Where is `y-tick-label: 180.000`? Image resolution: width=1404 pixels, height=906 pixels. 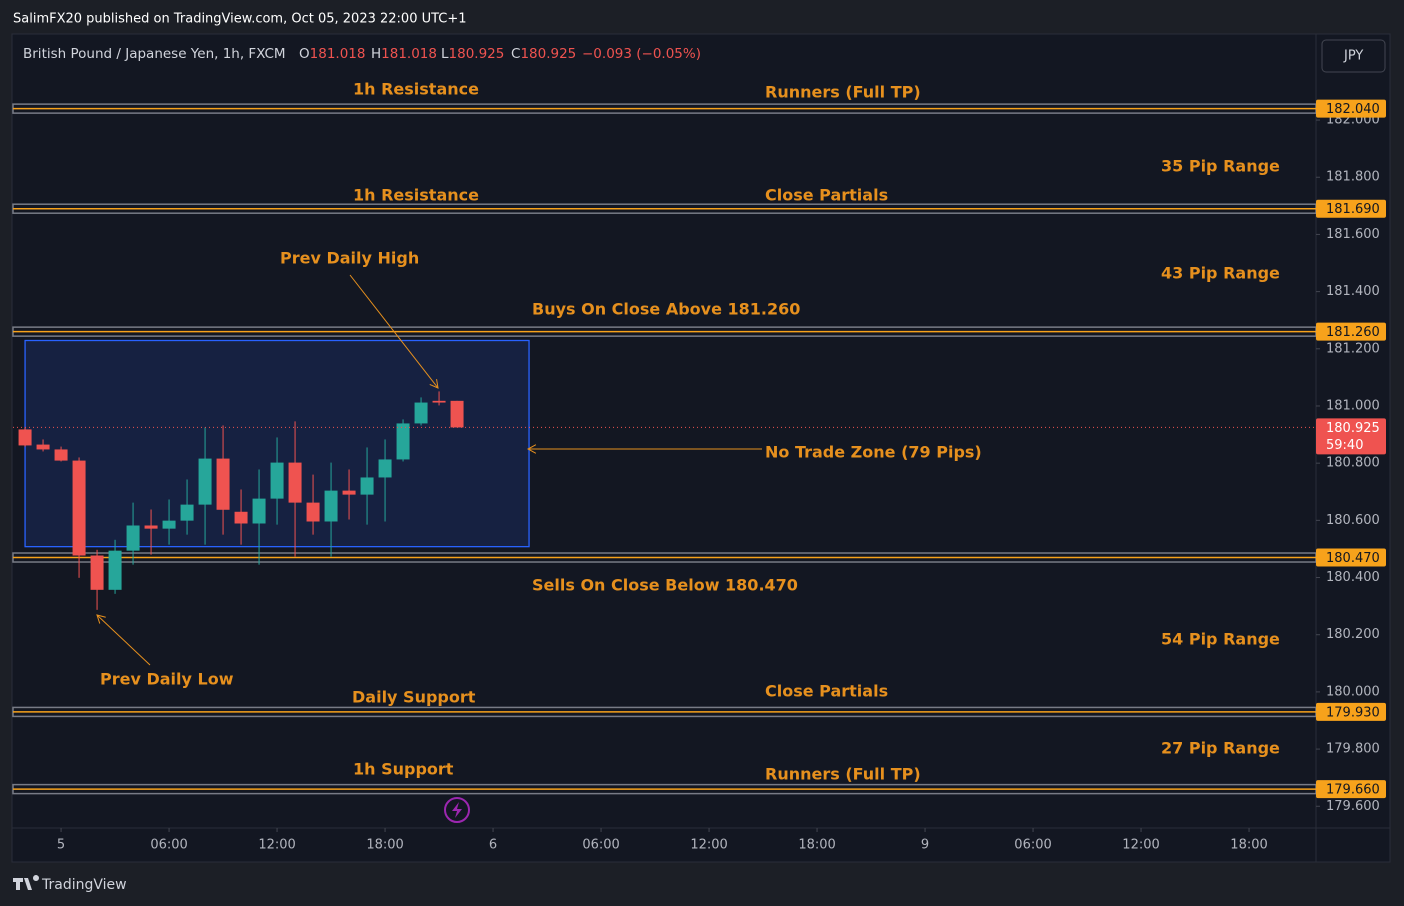
y-tick-label: 180.000 is located at coordinates (1353, 691).